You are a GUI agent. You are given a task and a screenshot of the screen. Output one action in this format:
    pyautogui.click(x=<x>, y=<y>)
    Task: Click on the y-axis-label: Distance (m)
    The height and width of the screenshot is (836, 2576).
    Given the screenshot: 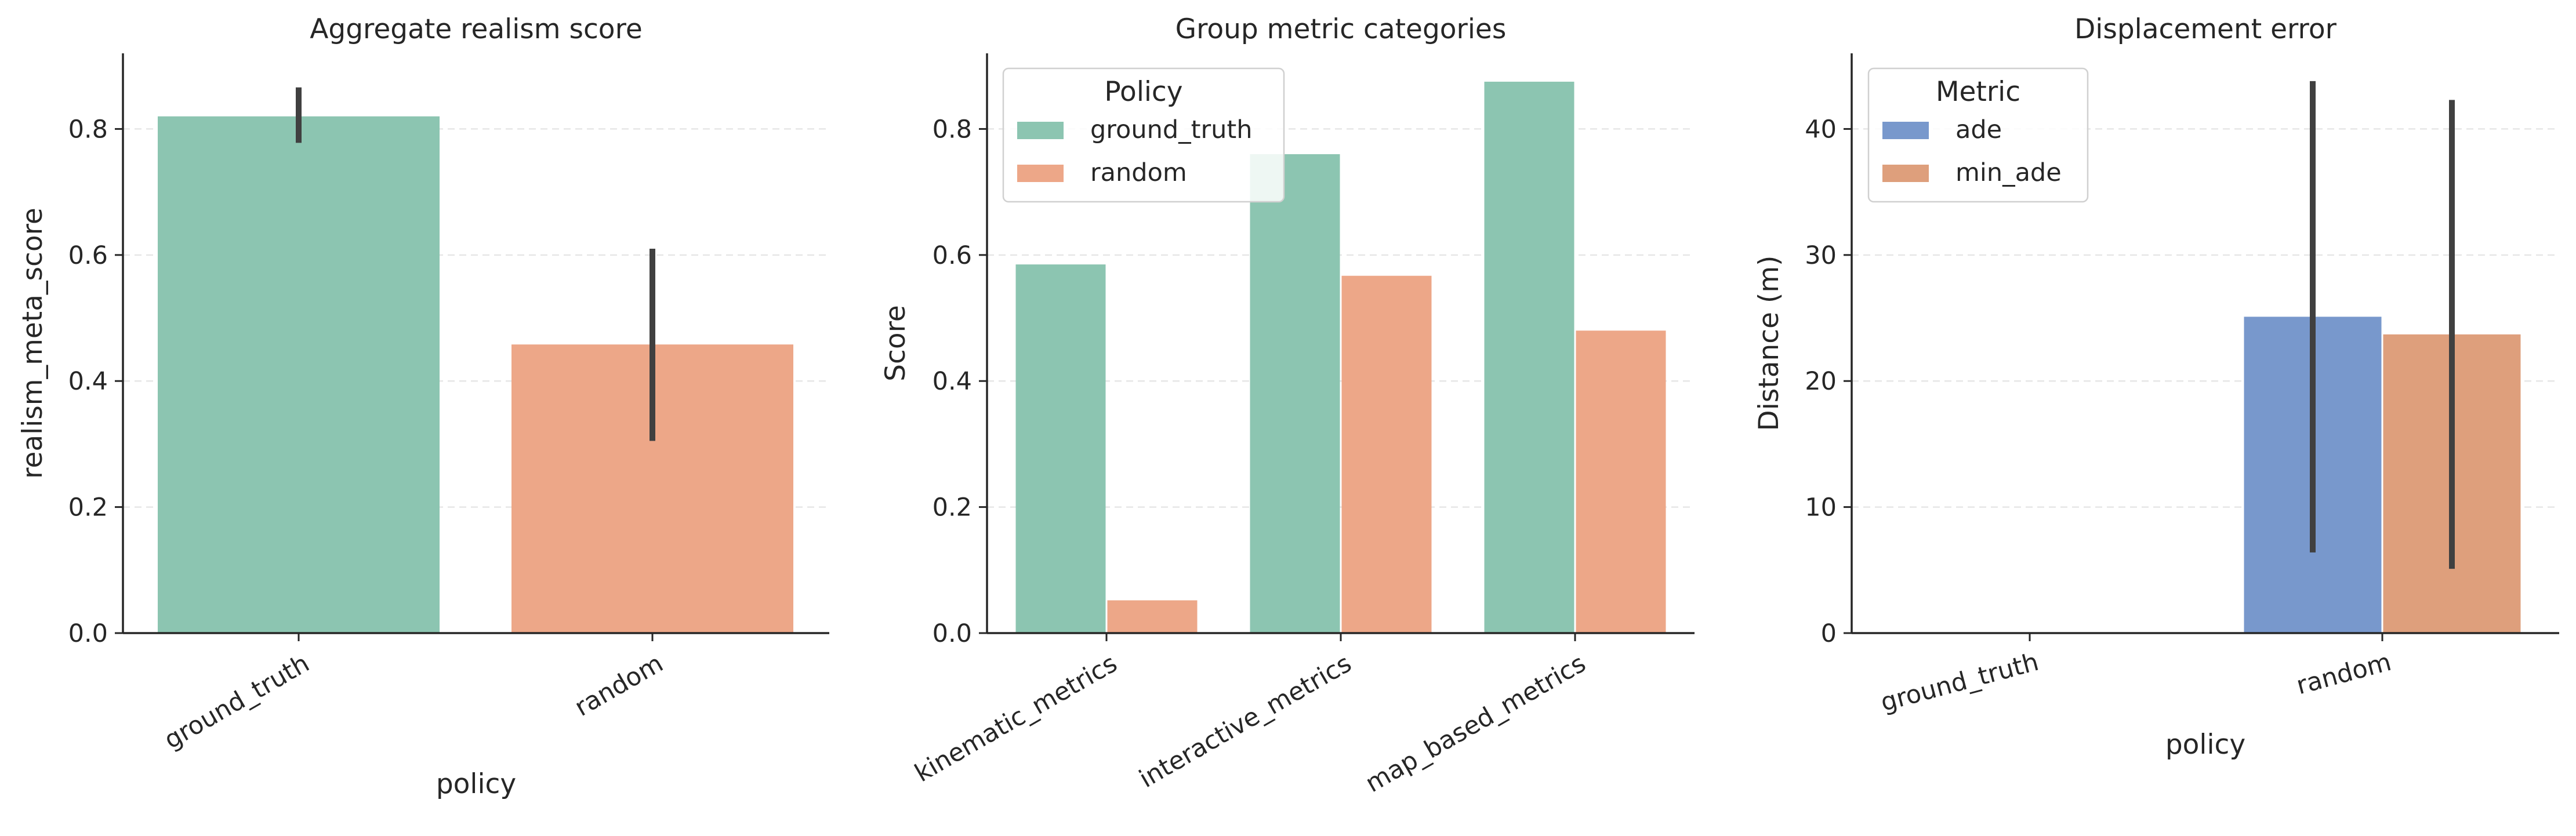 What is the action you would take?
    pyautogui.click(x=1769, y=343)
    